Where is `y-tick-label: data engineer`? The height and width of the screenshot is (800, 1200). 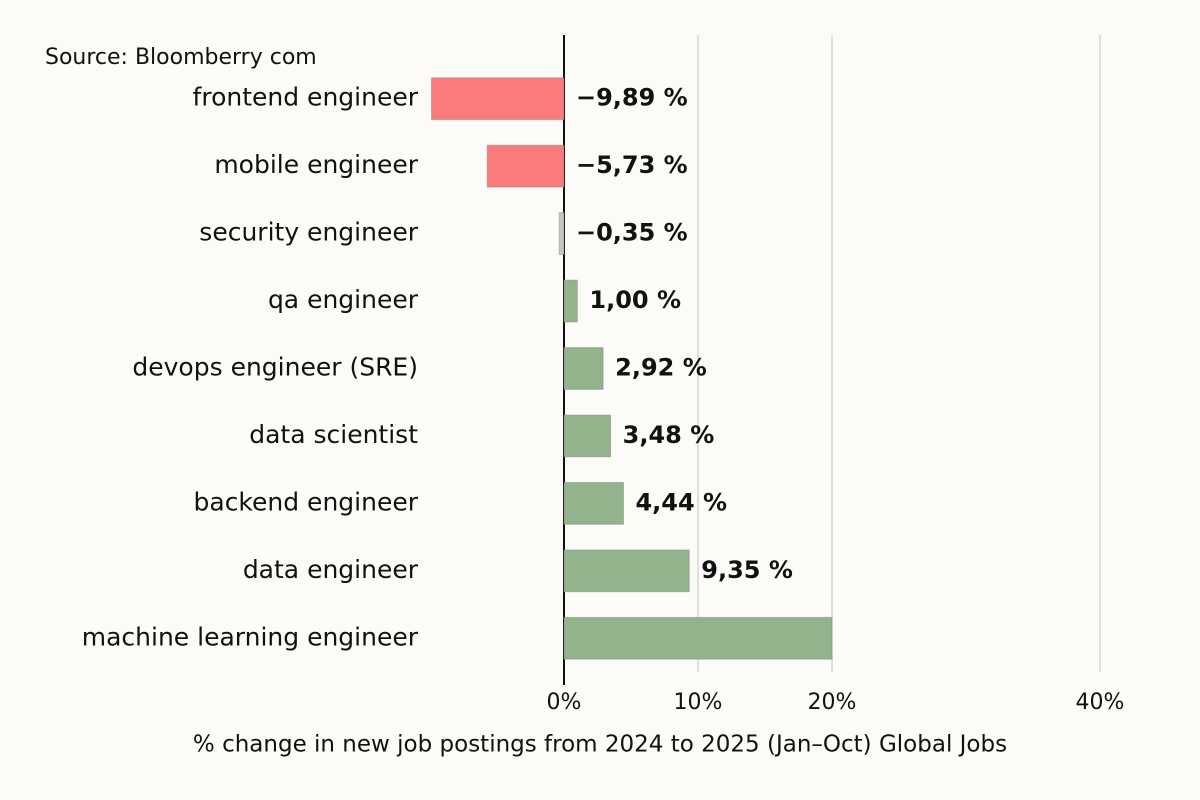 y-tick-label: data engineer is located at coordinates (331, 569).